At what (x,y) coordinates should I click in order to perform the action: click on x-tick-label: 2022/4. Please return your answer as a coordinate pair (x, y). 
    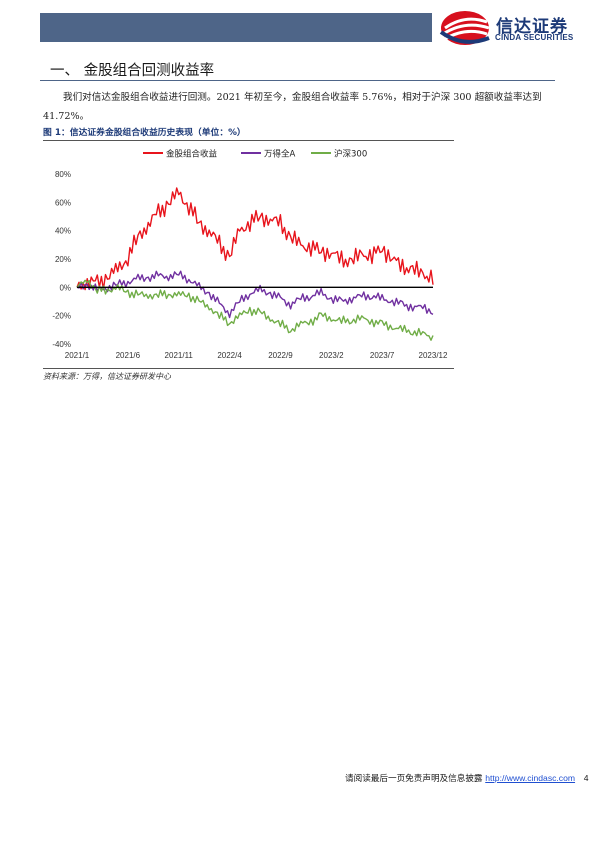
    Looking at the image, I should click on (229, 355).